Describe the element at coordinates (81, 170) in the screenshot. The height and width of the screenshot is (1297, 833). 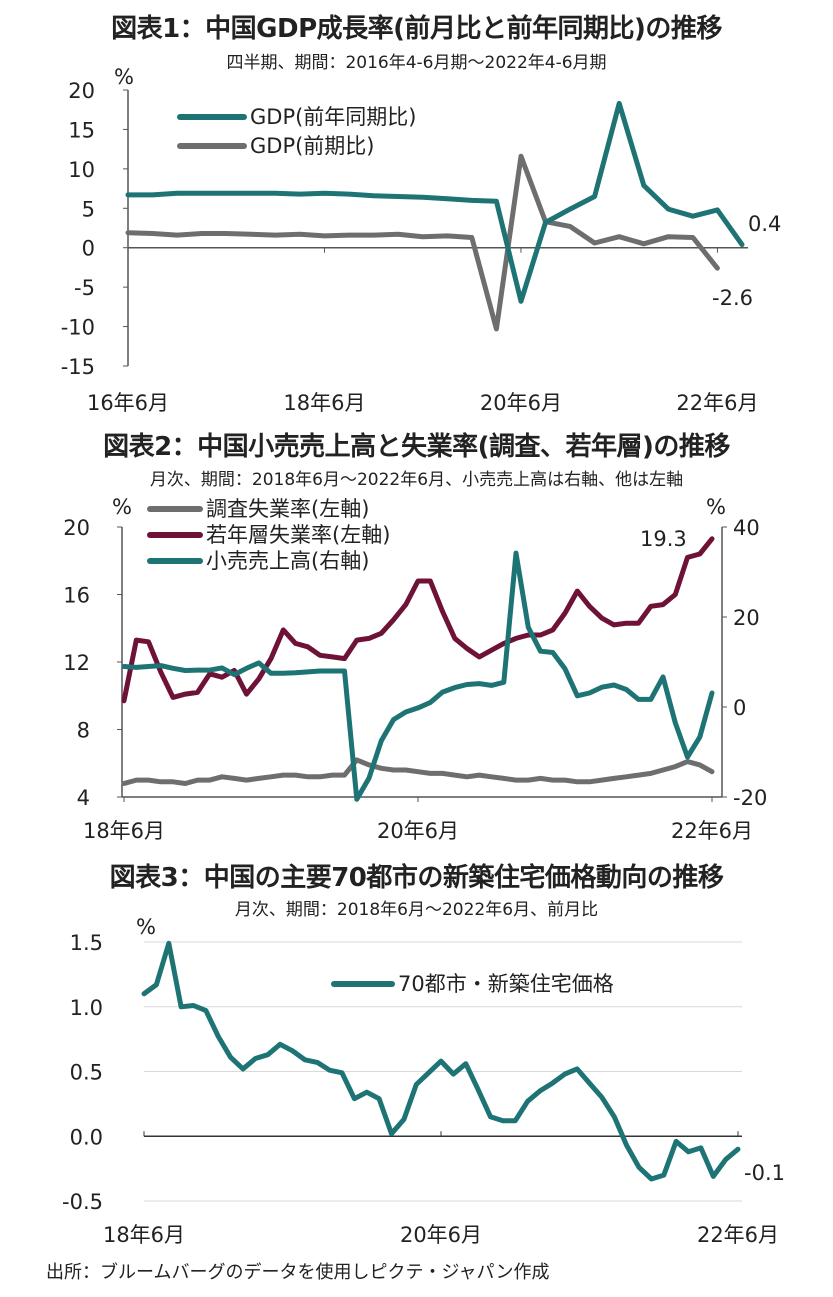
I see `chart1-y-tick-label: 10` at that location.